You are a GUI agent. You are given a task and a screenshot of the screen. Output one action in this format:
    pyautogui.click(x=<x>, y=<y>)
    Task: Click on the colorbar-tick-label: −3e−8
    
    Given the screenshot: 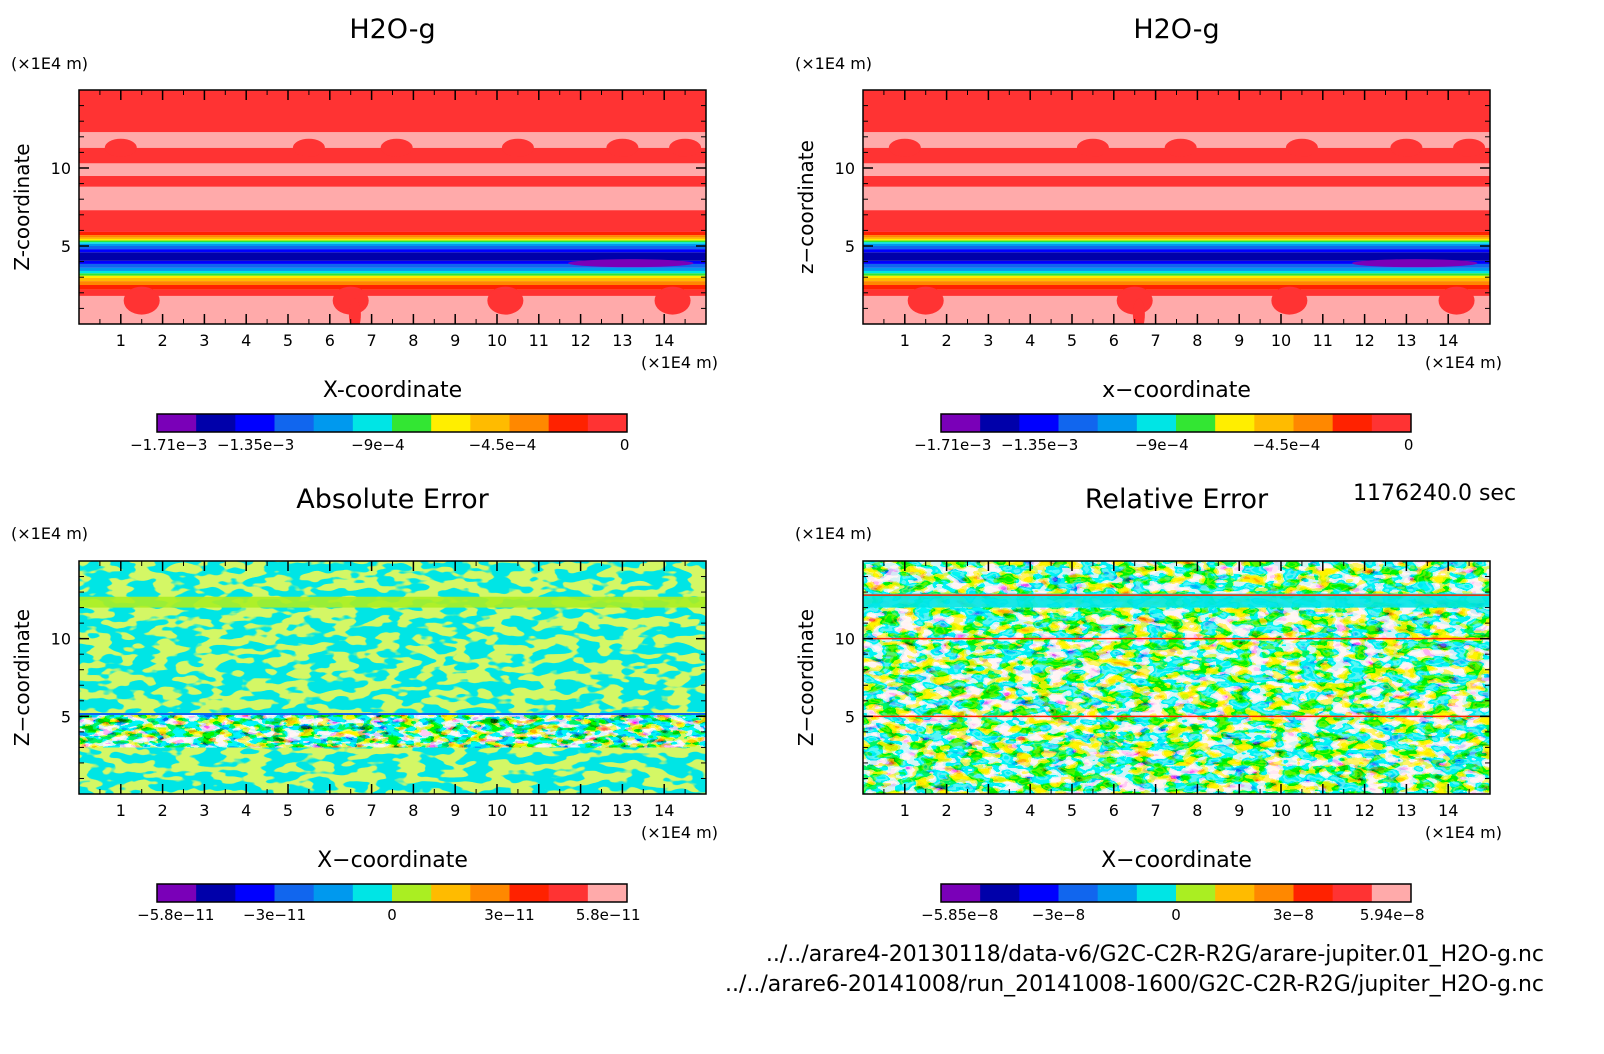 What is the action you would take?
    pyautogui.click(x=1058, y=915)
    